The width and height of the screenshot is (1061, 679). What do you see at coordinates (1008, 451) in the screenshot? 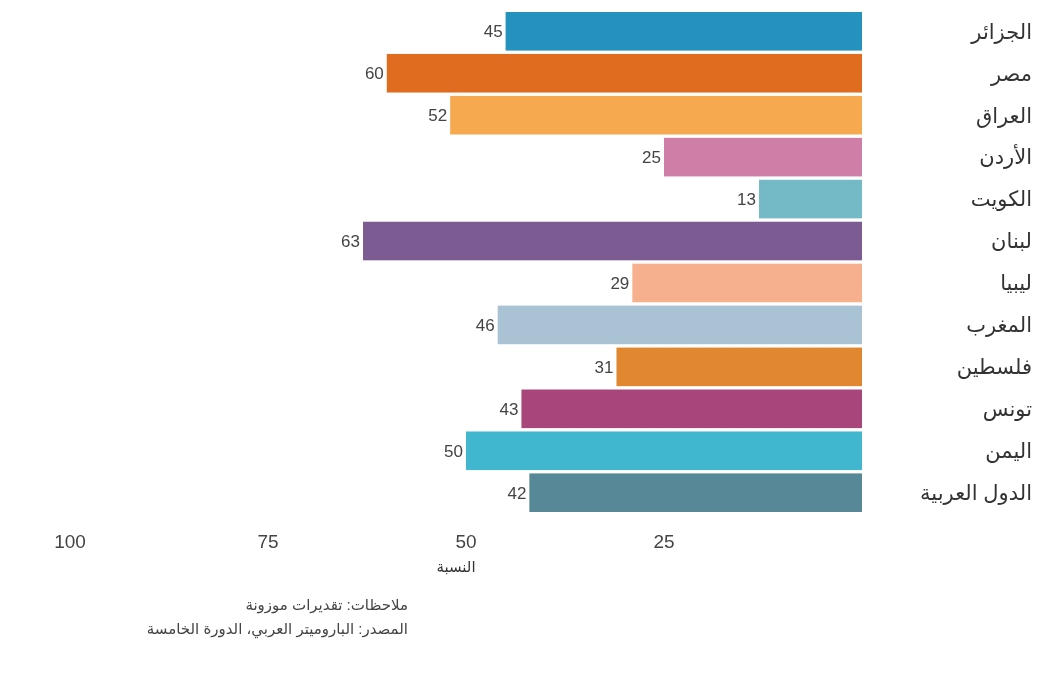
I see `y-tick-label: اليمن` at bounding box center [1008, 451].